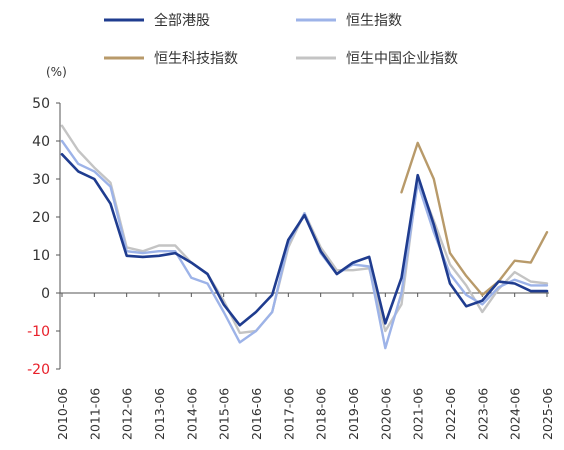 This screenshot has width=564, height=450. What do you see at coordinates (353, 414) in the screenshot?
I see `x-tick-label: 2019-06` at bounding box center [353, 414].